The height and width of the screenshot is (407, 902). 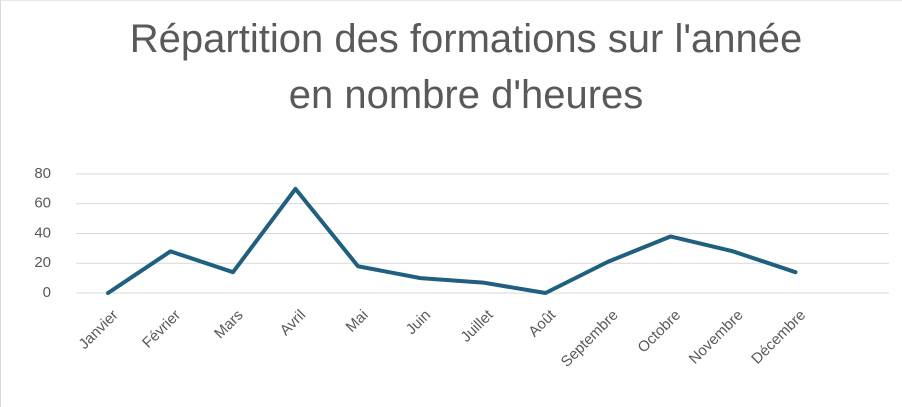 I want to click on y-tick-label: 0, so click(x=47, y=292).